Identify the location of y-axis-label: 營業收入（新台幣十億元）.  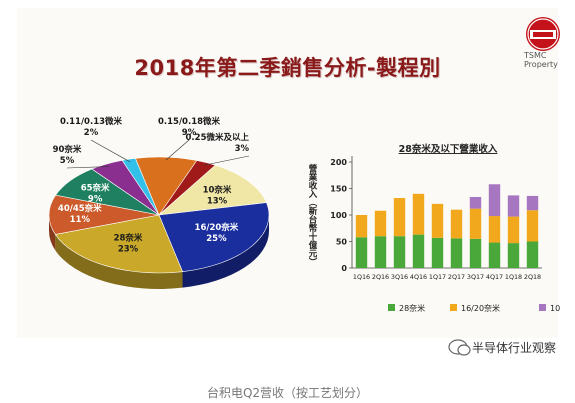
(312, 214).